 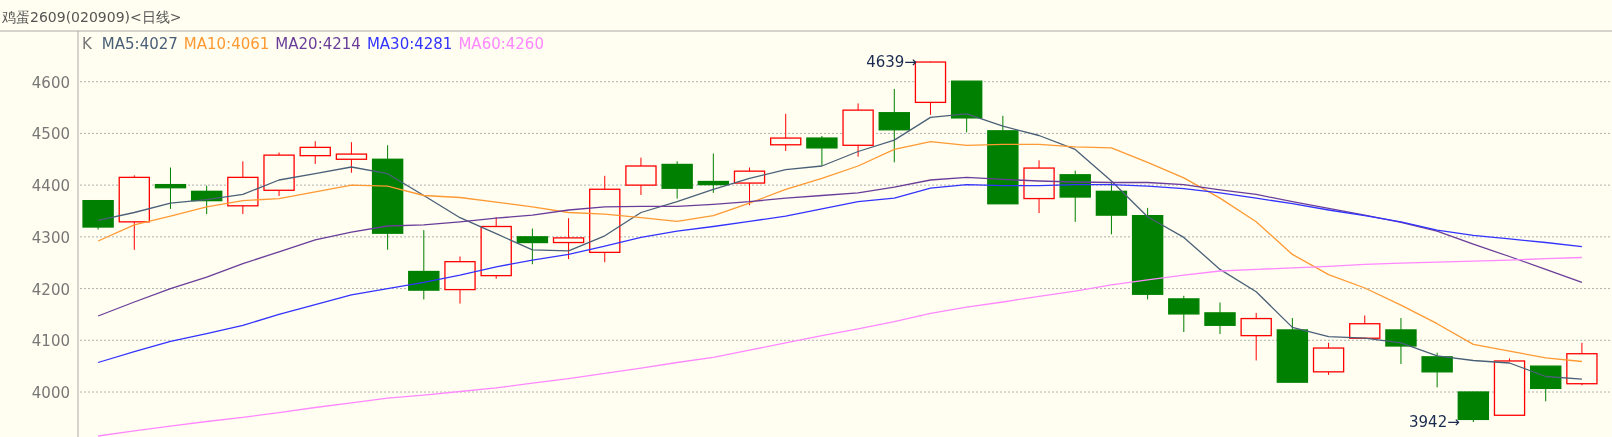 What do you see at coordinates (139, 44) in the screenshot?
I see `text: MA5:4027` at bounding box center [139, 44].